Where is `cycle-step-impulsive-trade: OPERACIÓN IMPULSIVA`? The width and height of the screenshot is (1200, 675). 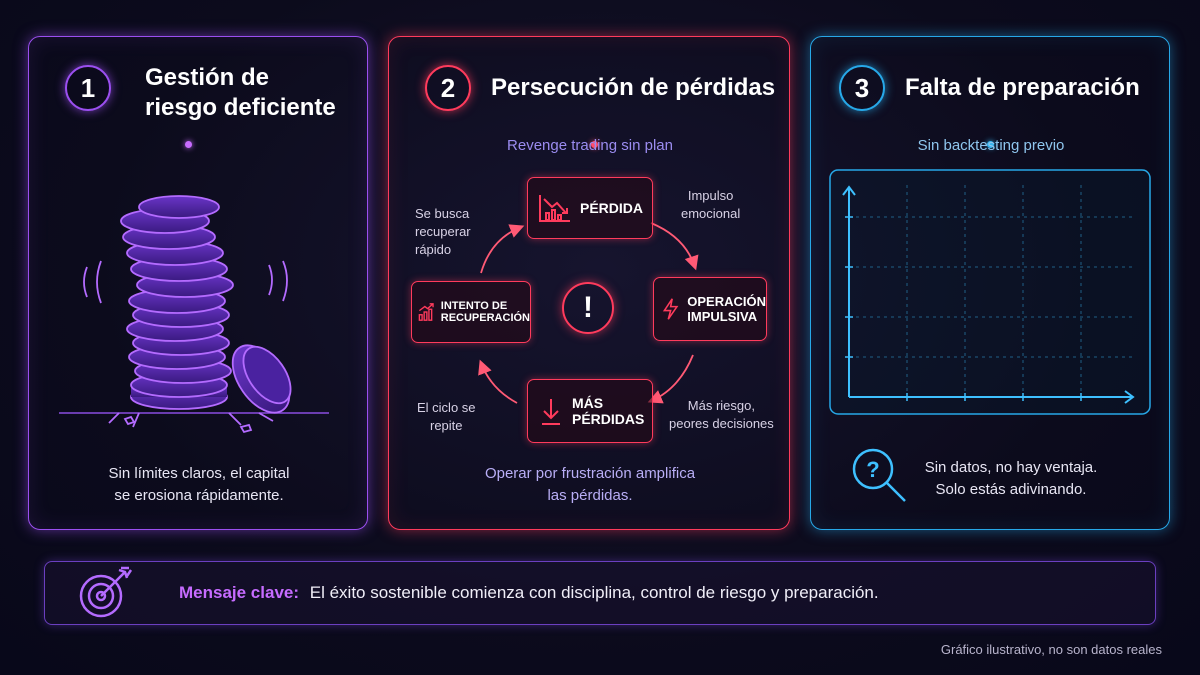 cycle-step-impulsive-trade: OPERACIÓN IMPULSIVA is located at coordinates (710, 309).